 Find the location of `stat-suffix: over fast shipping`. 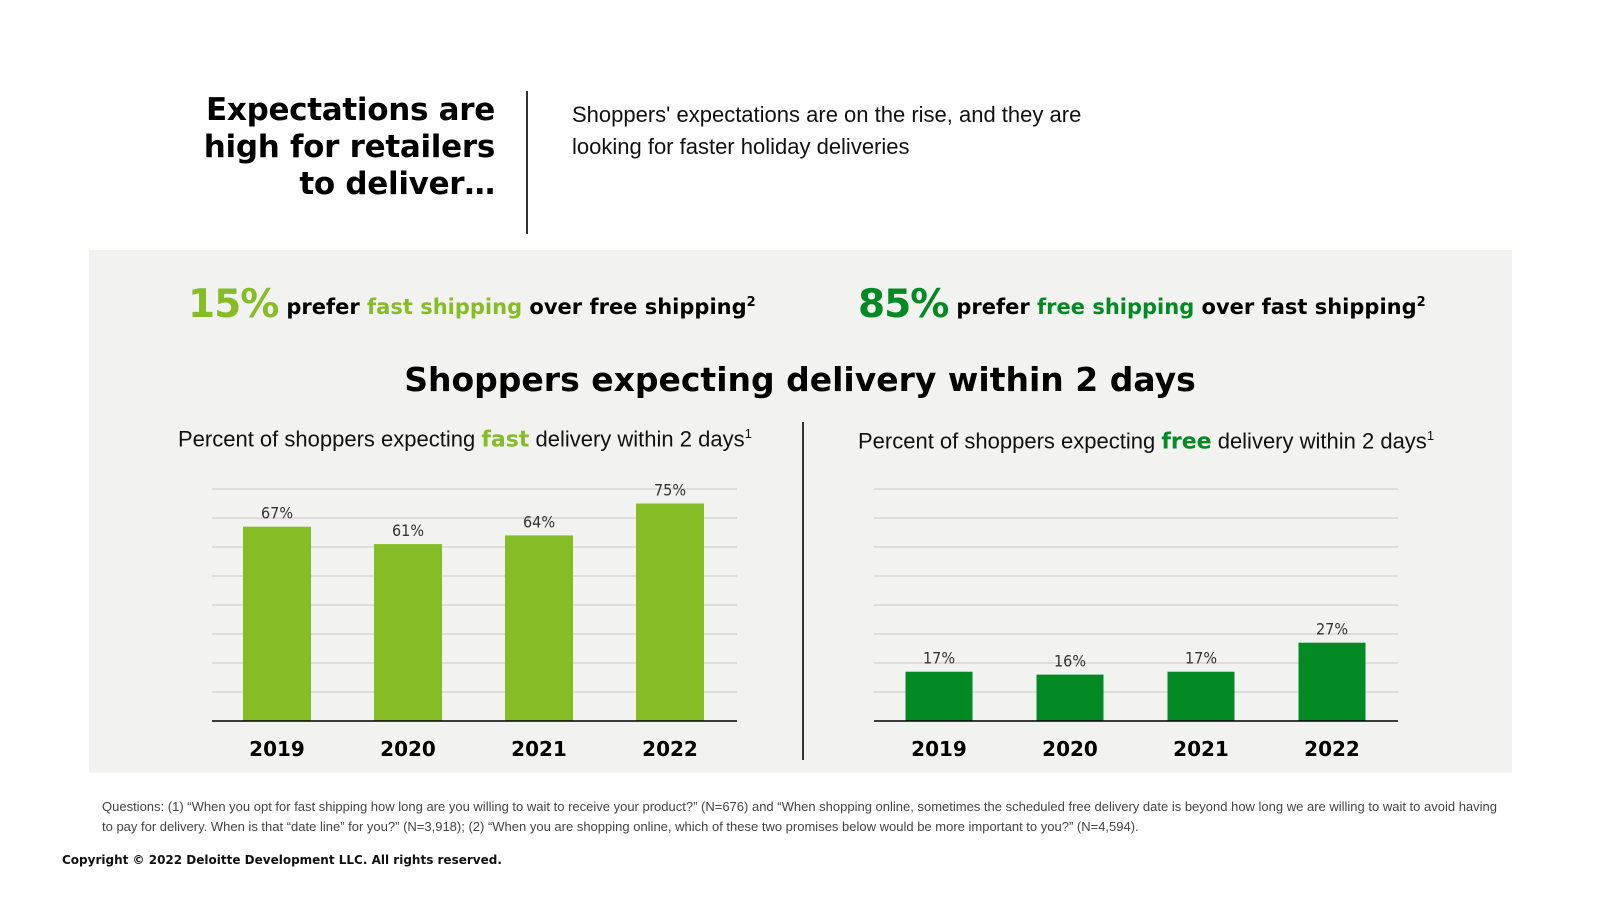

stat-suffix: over fast shipping is located at coordinates (1309, 307).